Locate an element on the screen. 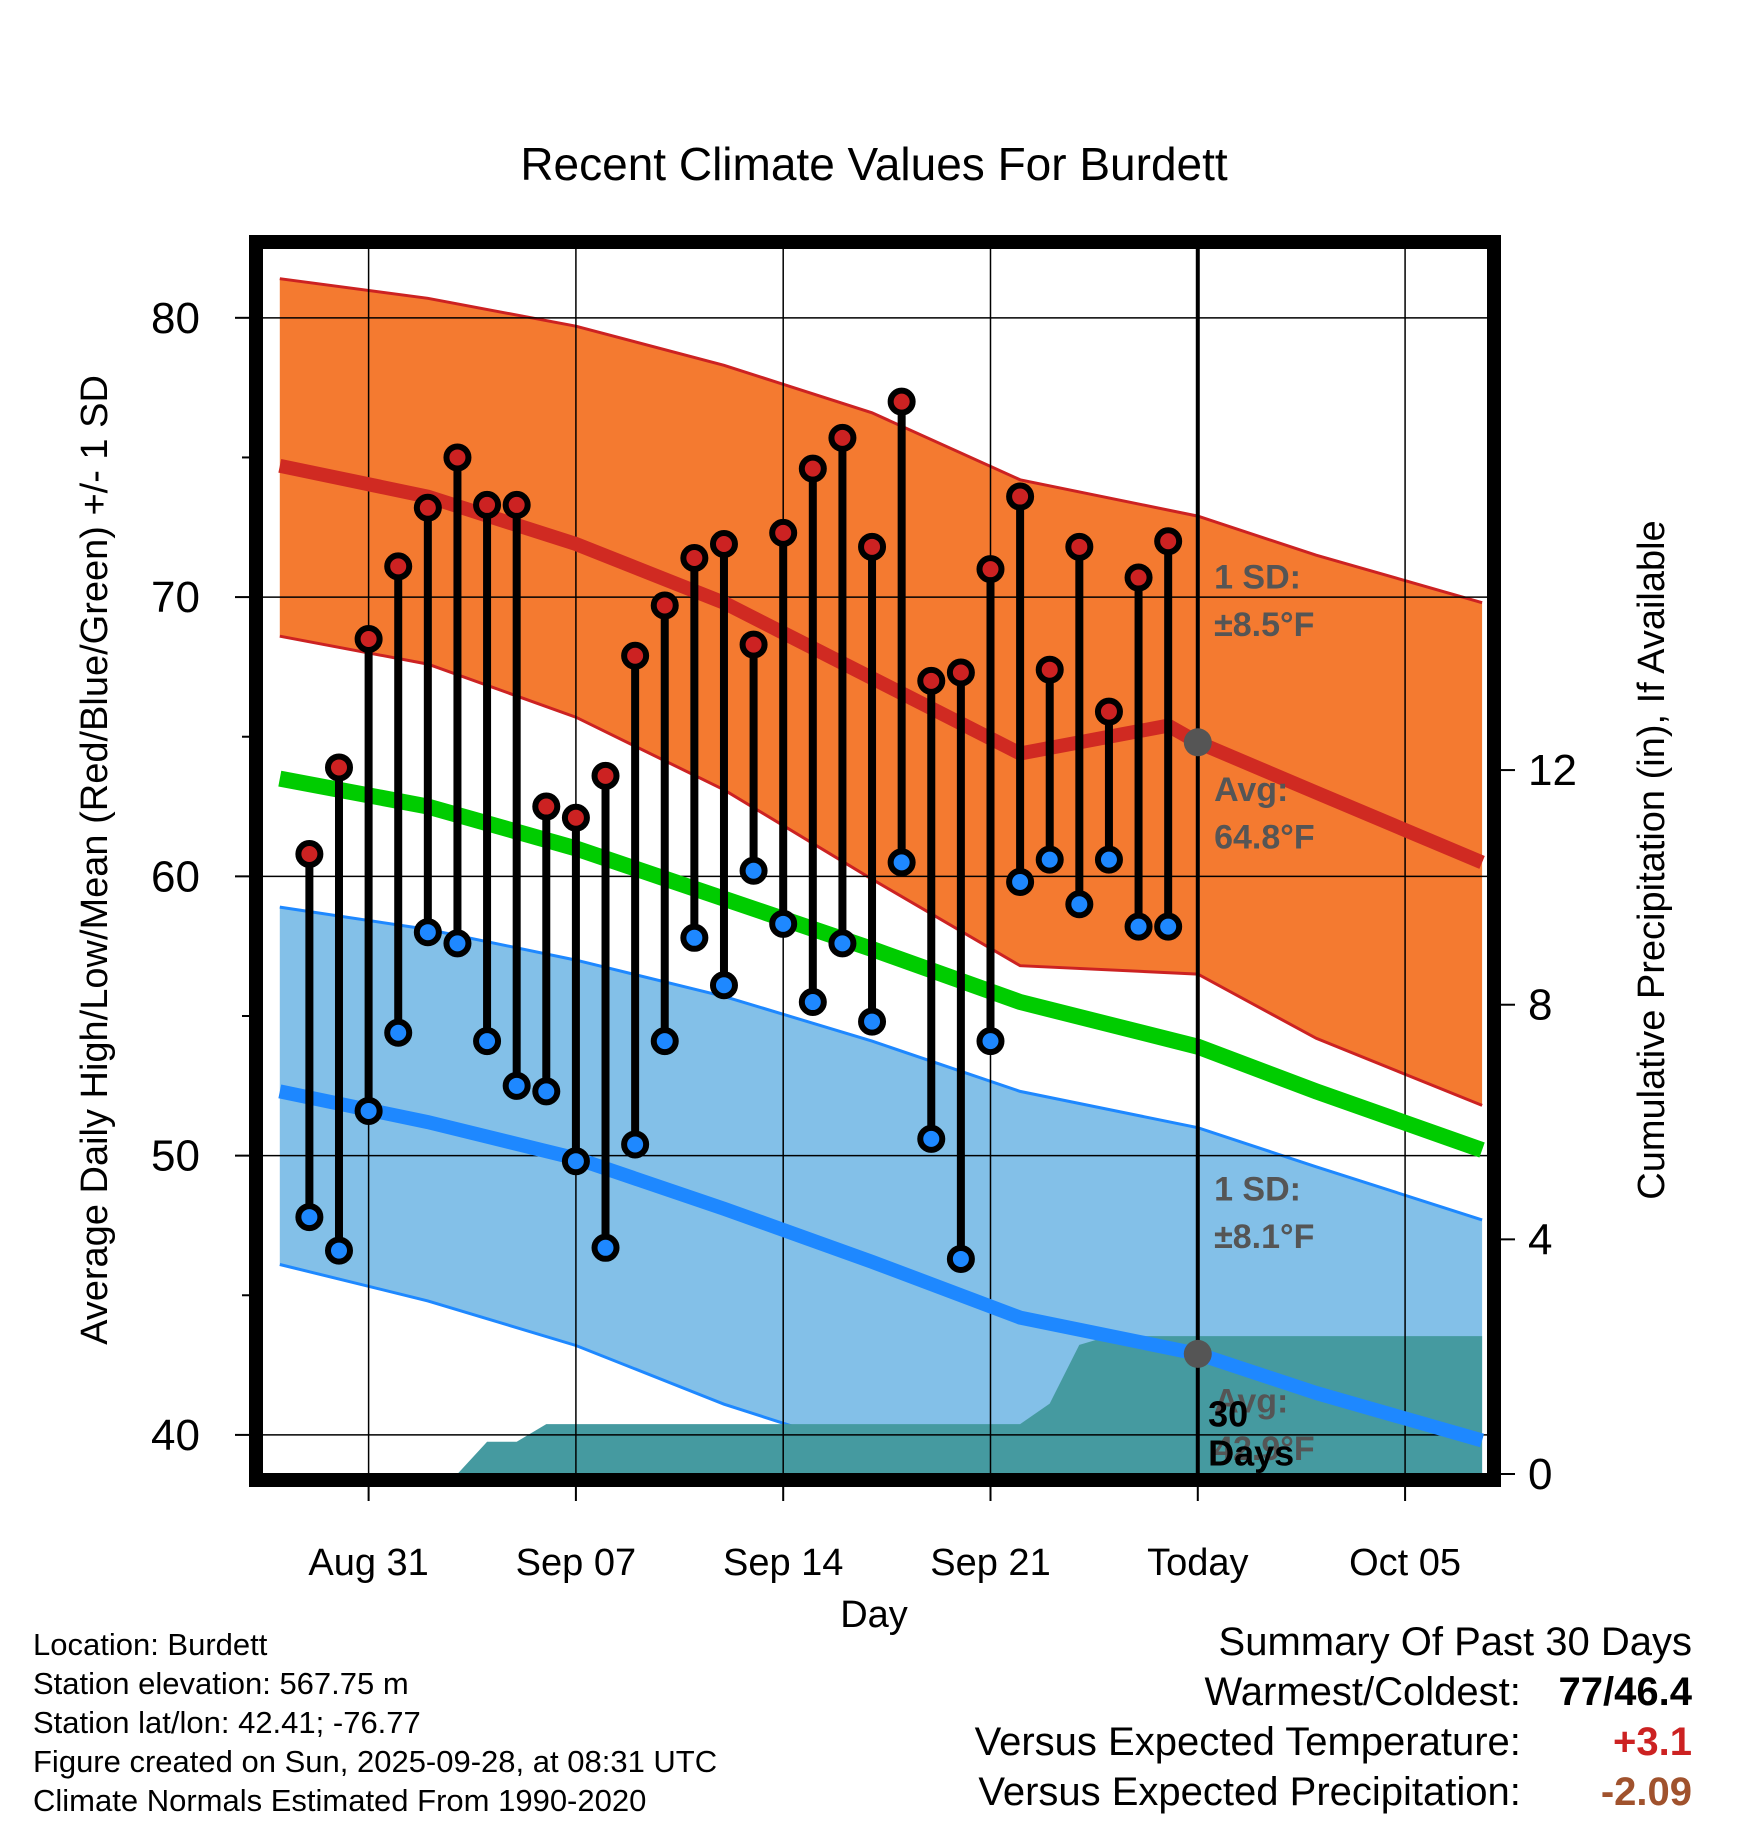  latlon-text: Station lat/lon: 42.41; -76.77 is located at coordinates (227, 1722).